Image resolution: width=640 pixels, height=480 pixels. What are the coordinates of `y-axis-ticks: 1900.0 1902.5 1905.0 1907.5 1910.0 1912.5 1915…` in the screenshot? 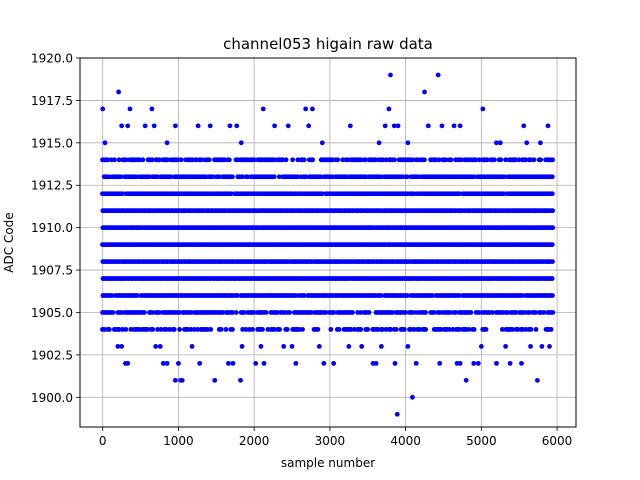 It's located at (55, 228).